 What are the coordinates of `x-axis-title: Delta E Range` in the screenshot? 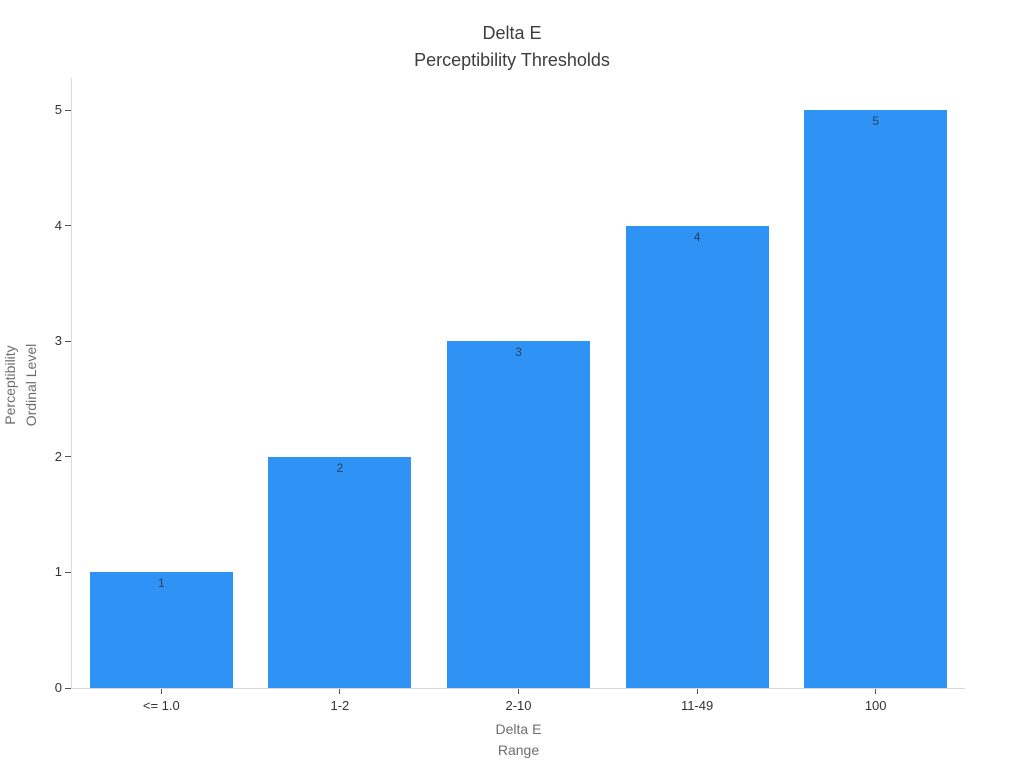 It's located at (518, 740).